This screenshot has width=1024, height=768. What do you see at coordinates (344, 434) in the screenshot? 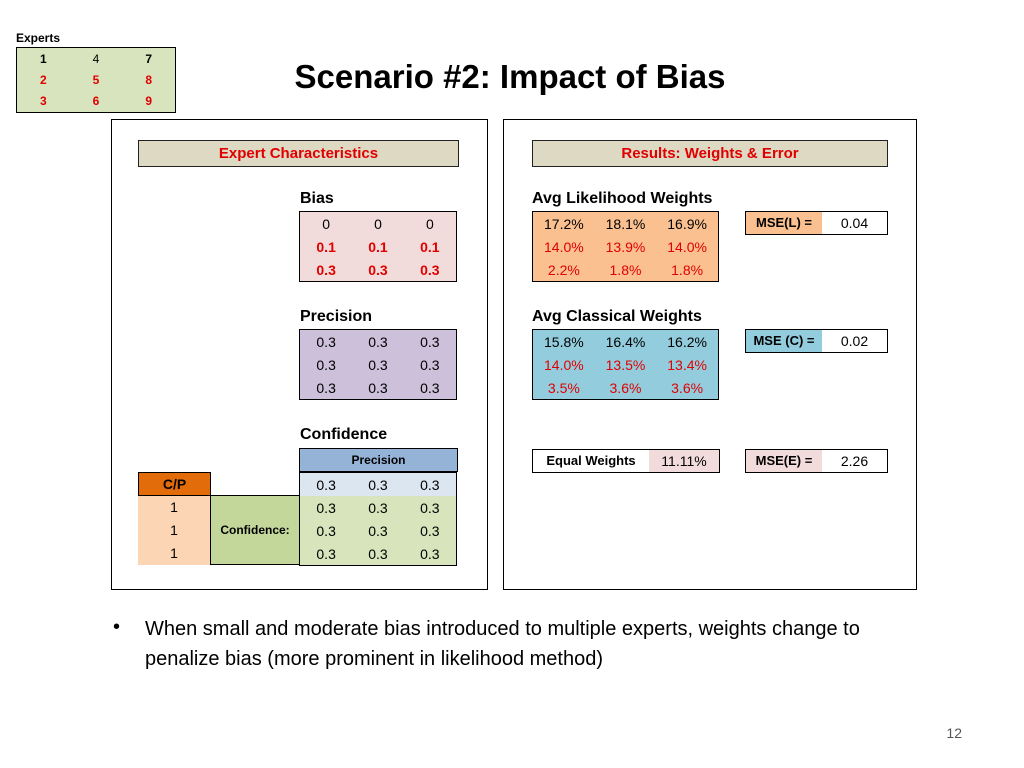
I see `confidence-label: Confidence` at bounding box center [344, 434].